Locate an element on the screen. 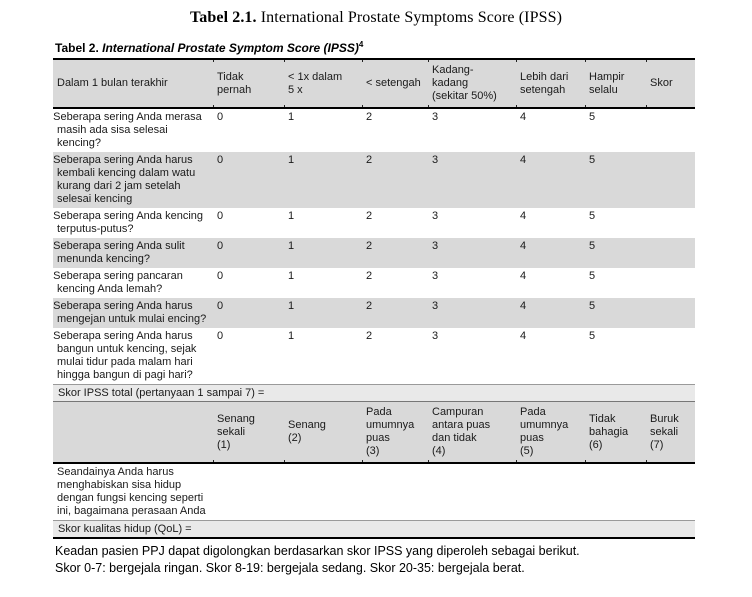 This screenshot has height=597, width=752. header-cell-tidak-pernah: Tidak pernah is located at coordinates (248, 83).